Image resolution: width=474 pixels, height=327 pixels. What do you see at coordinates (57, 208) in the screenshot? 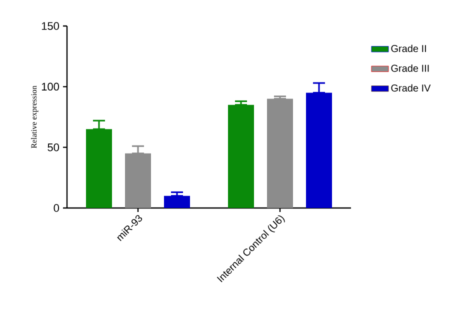
I see `y-tick-label: 0` at bounding box center [57, 208].